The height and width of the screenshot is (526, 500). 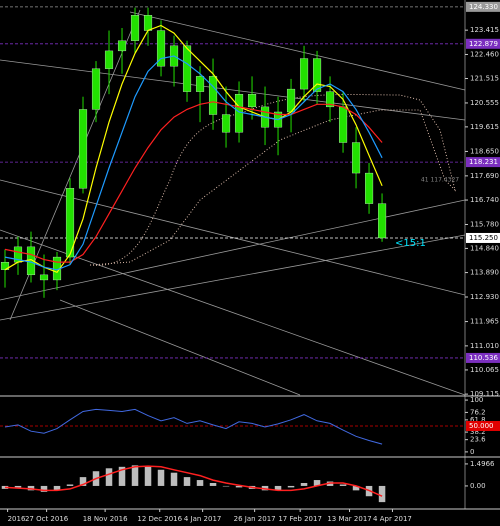 I want to click on y-tick-label: 0.00, so click(x=478, y=486).